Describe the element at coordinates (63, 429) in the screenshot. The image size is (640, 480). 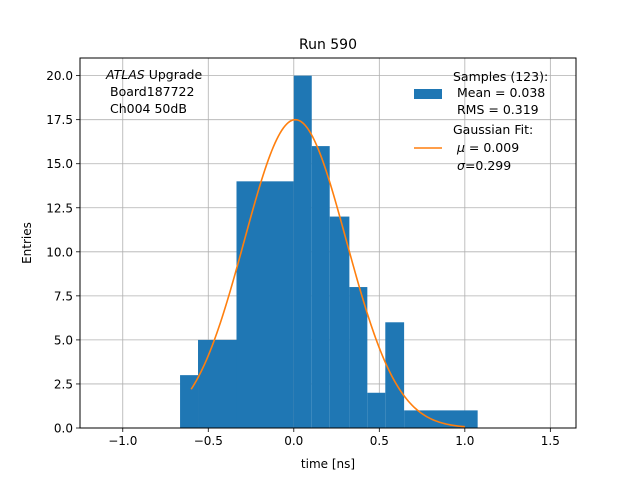
I see `y-tick-label: 0.0` at that location.